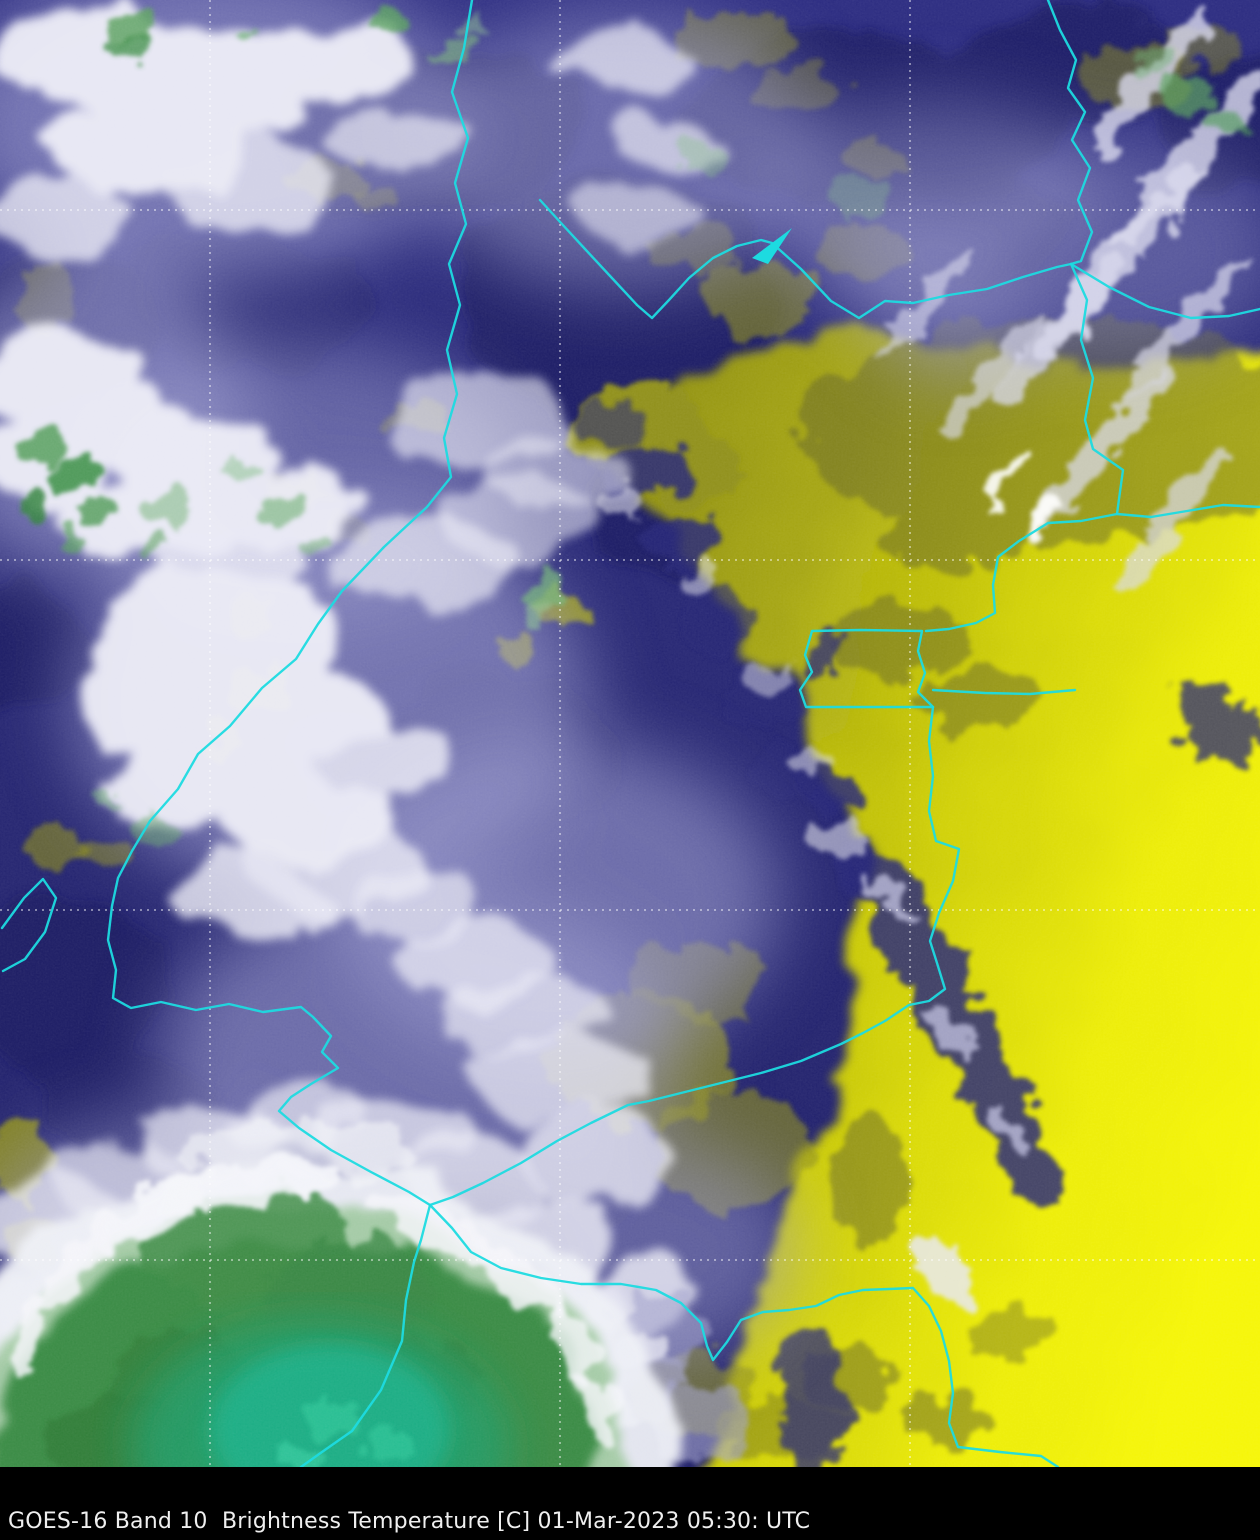 The height and width of the screenshot is (1540, 1260). I want to click on boundary-arrow-marker, so click(772, 246).